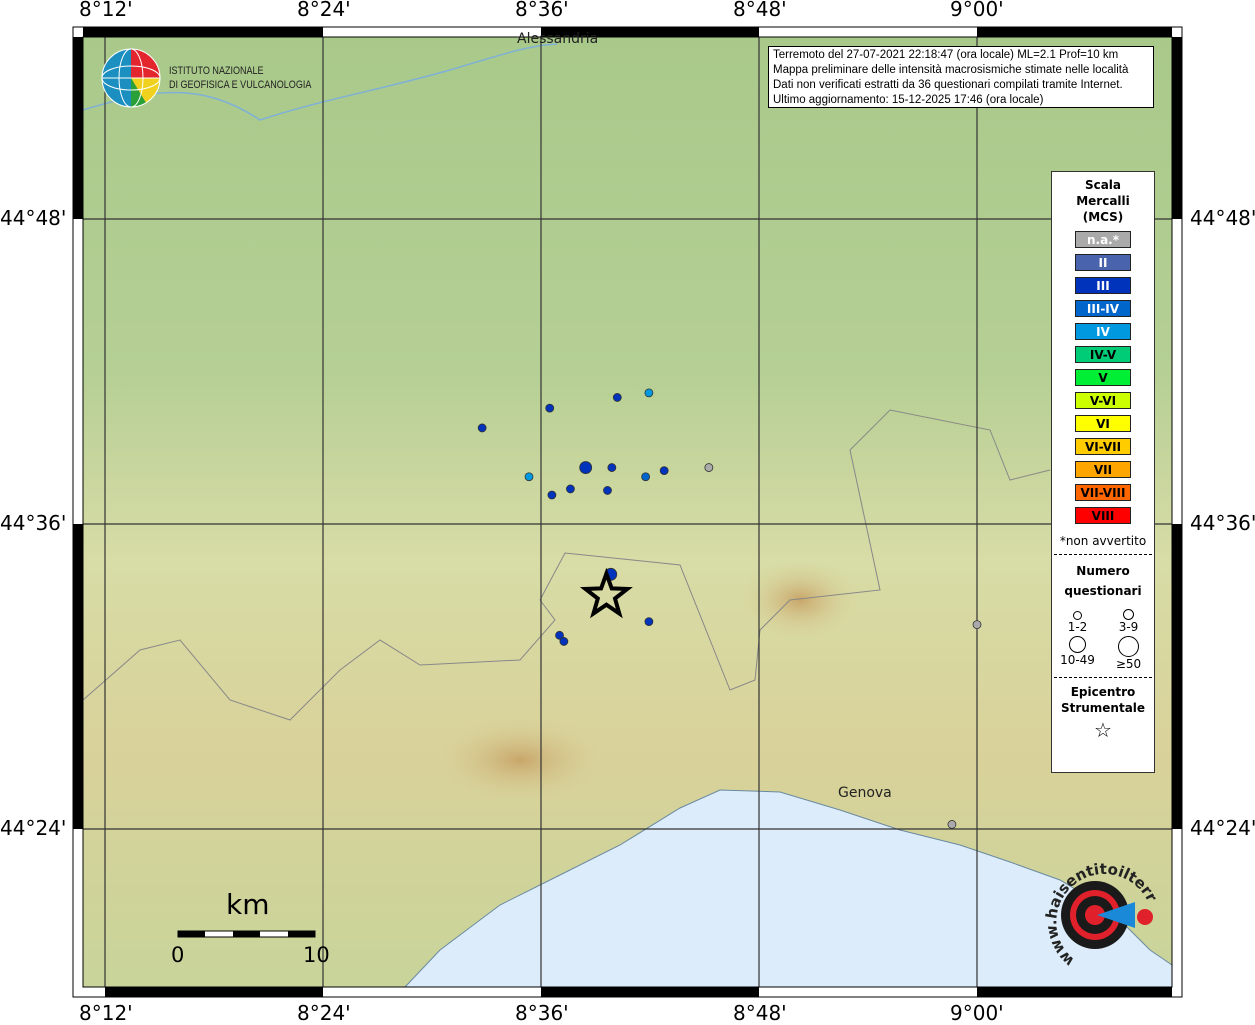 This screenshot has width=1255, height=1025. What do you see at coordinates (542, 10) in the screenshot?
I see `lon-tick-top: 8°36'` at bounding box center [542, 10].